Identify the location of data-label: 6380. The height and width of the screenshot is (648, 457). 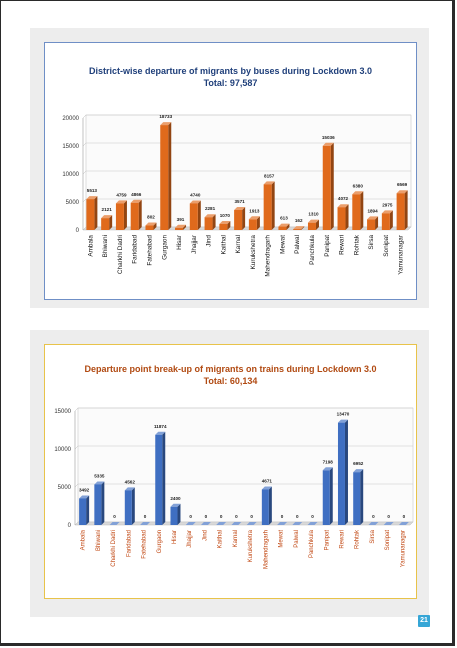
(358, 185).